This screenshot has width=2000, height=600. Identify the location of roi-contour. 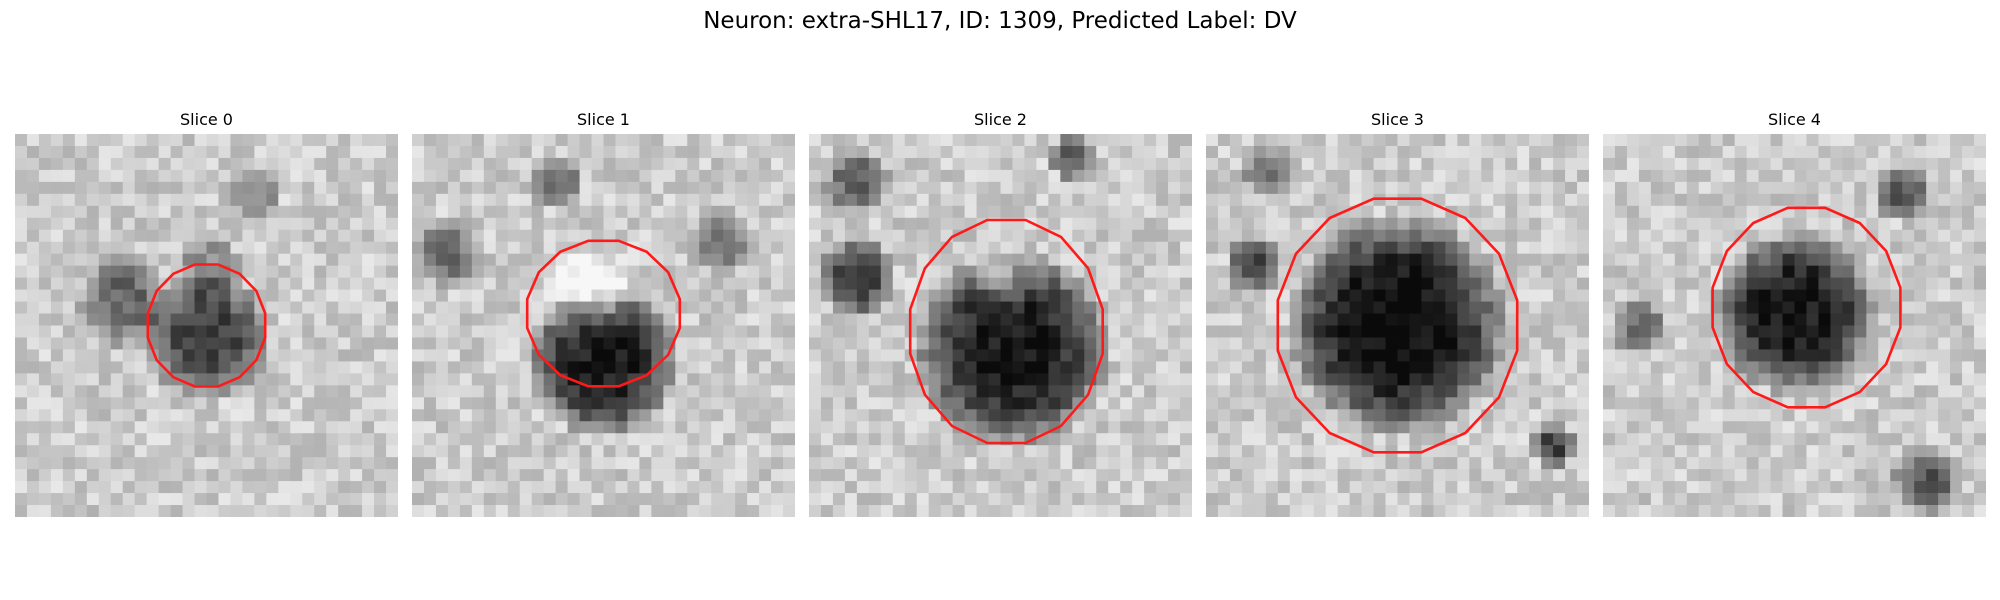
(206, 325).